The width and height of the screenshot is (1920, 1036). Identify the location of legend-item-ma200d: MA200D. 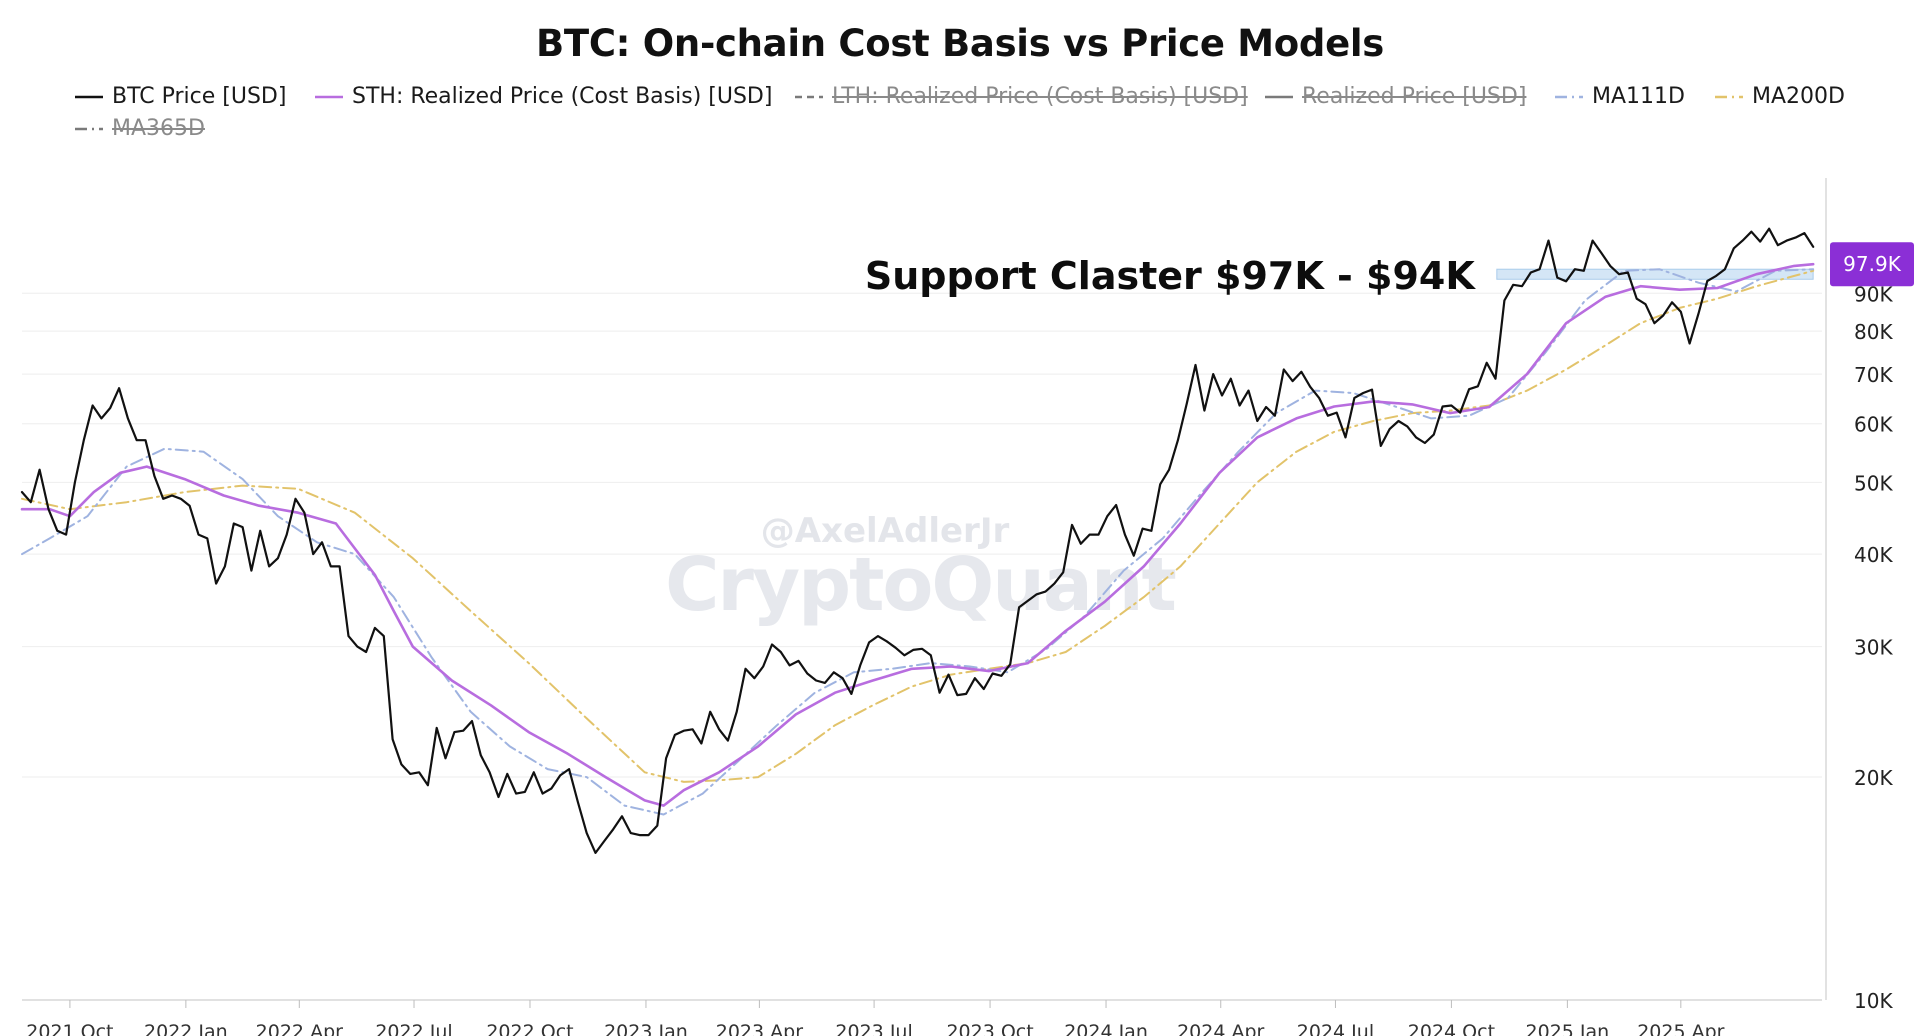
(1779, 96).